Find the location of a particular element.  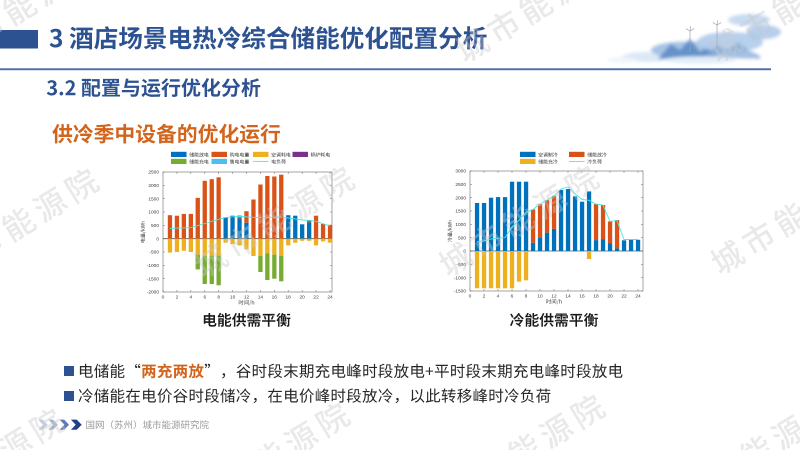

svg-text: -500 is located at coordinates (154, 253).